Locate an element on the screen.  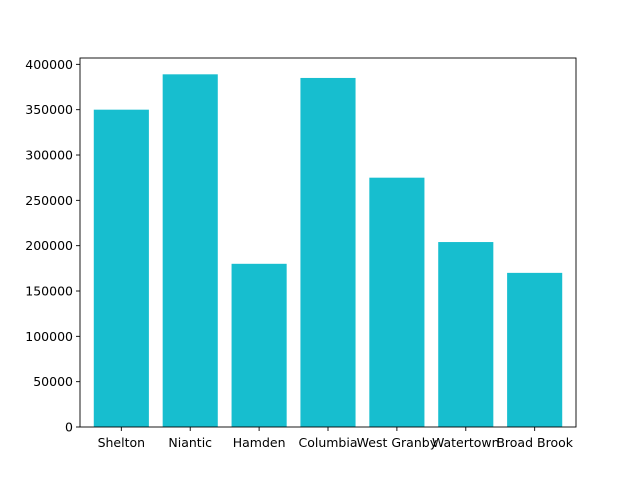
bar-watertown is located at coordinates (466, 334).